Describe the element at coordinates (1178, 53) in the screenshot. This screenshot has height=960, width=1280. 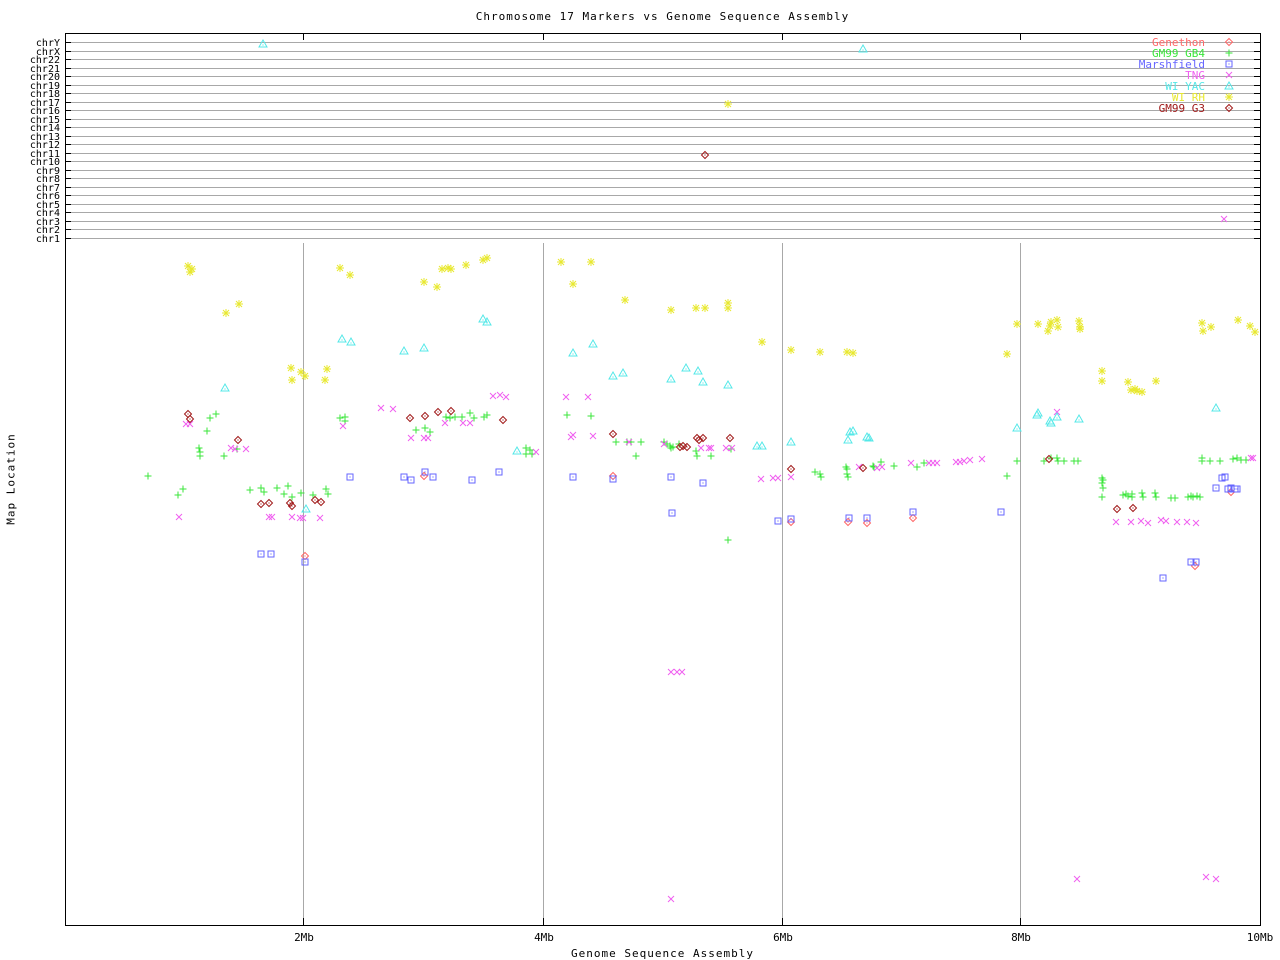
I see `legend-label: GM99 GB4` at that location.